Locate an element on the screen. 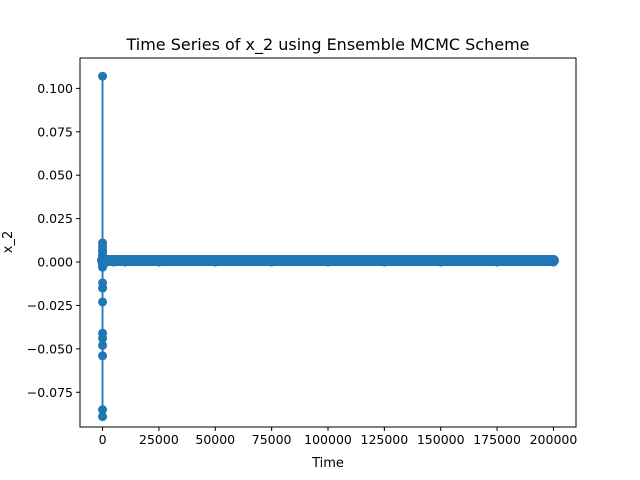 The height and width of the screenshot is (480, 640). y-tick-label: −0.050 is located at coordinates (50, 348).